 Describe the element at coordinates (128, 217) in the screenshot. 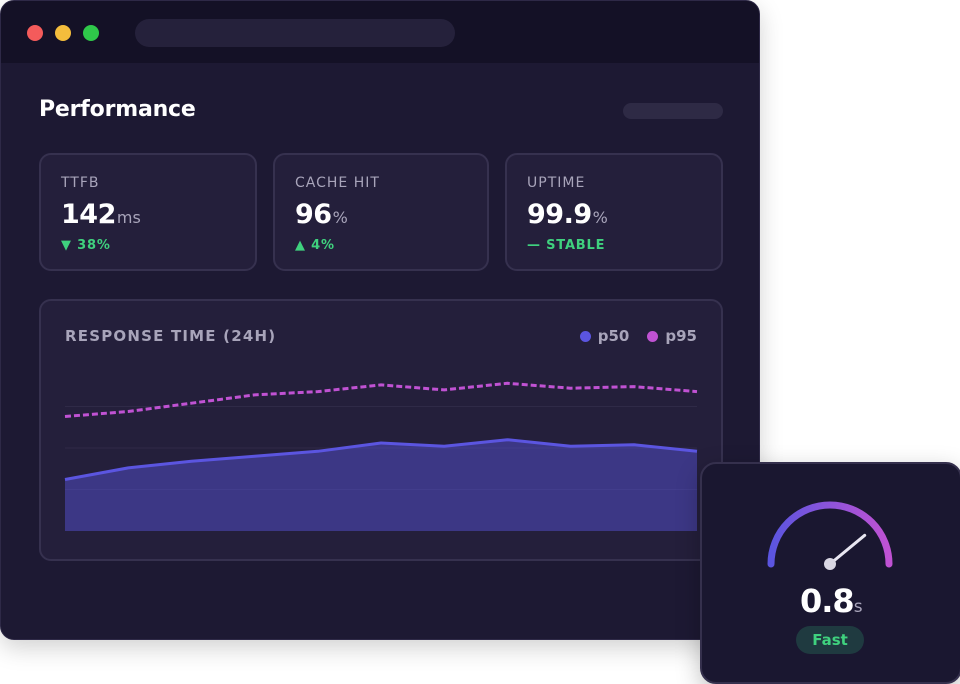

I see `metric-unit: ms` at that location.